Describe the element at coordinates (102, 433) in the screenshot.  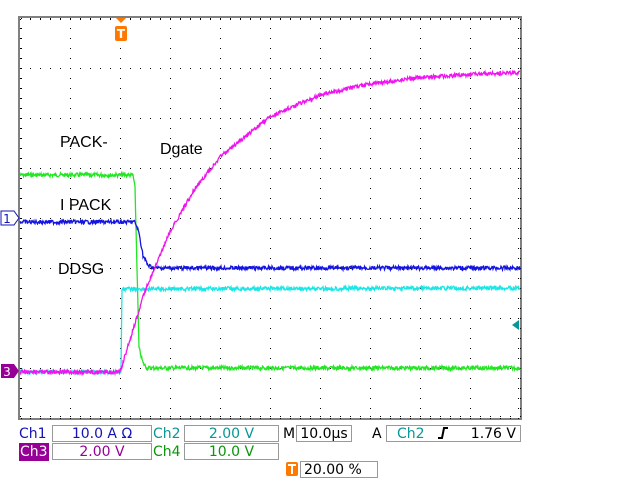
I see `ch1-scale: 10.0 A Ω` at that location.